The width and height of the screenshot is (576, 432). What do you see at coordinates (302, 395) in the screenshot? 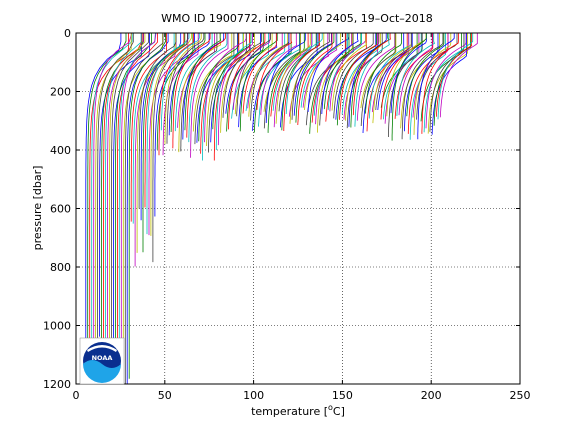
I see `x-tick-labels: 0 50 100 150 200 250` at bounding box center [302, 395].